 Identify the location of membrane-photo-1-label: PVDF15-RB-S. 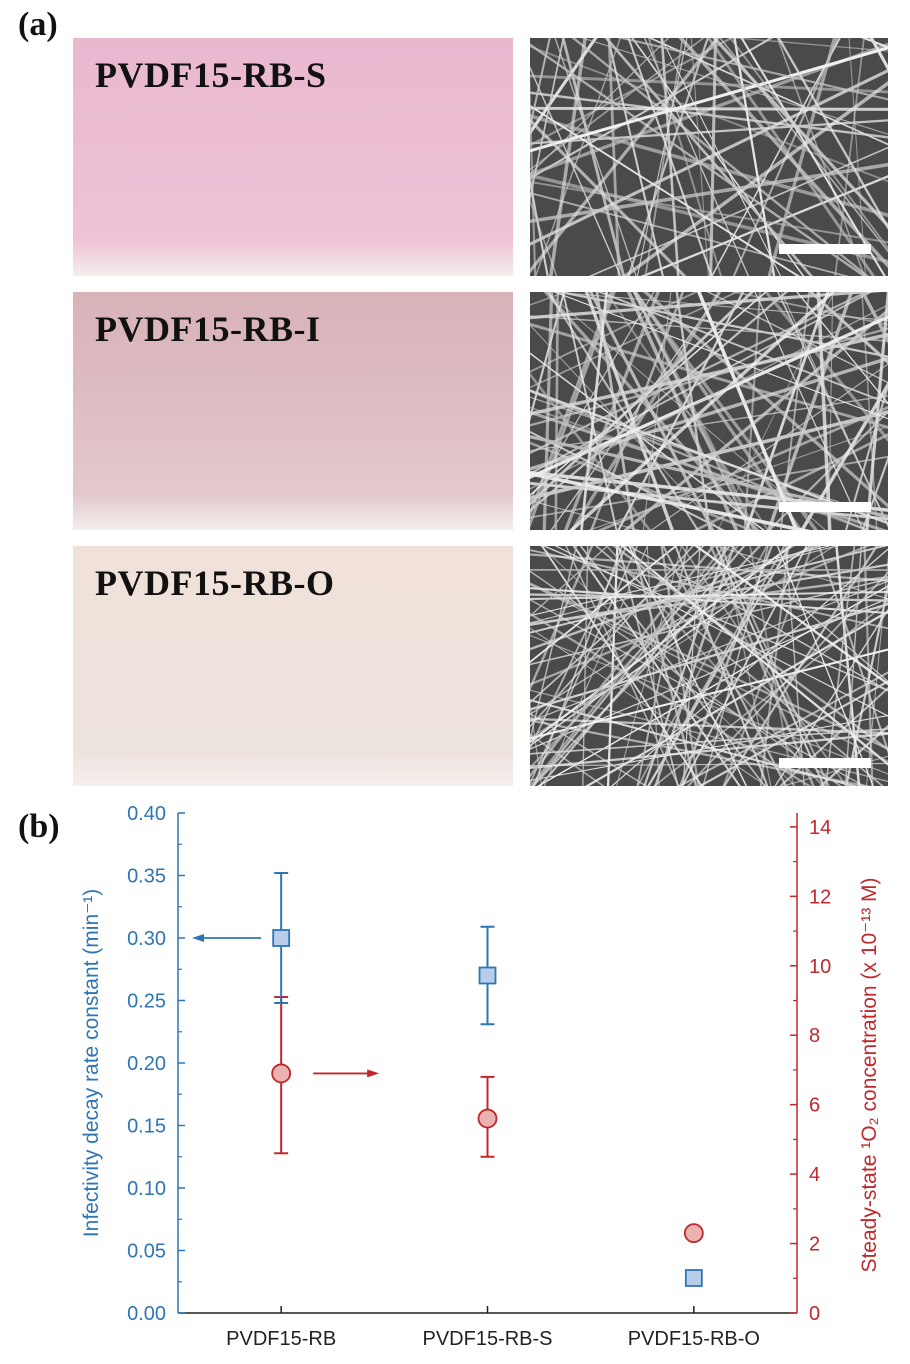
(211, 75).